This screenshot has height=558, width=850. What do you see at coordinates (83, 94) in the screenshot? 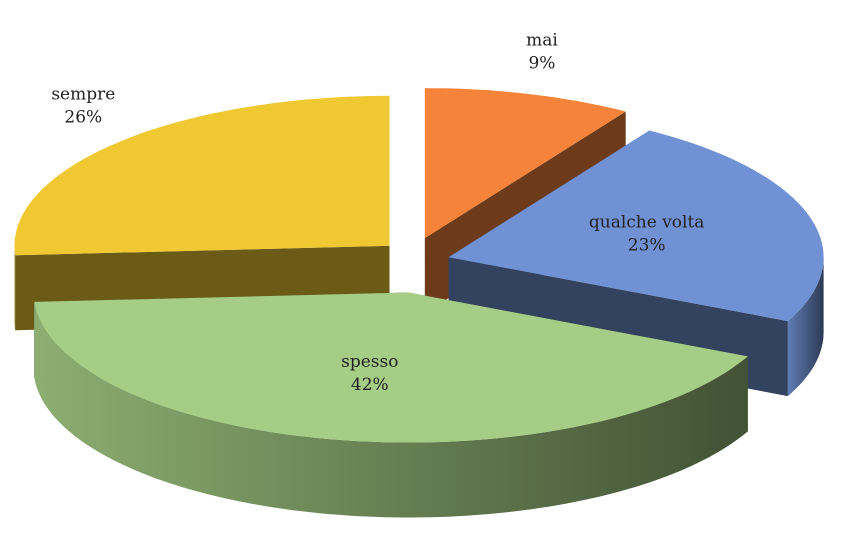
I see `data-label-category: sempre` at bounding box center [83, 94].